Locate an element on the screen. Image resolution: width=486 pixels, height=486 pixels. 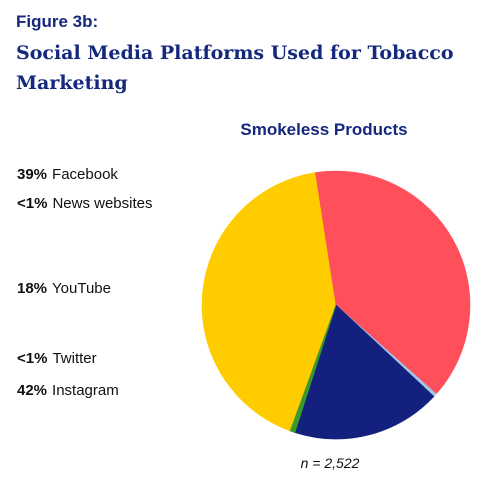
legend-pct: 39% is located at coordinates (32, 174).